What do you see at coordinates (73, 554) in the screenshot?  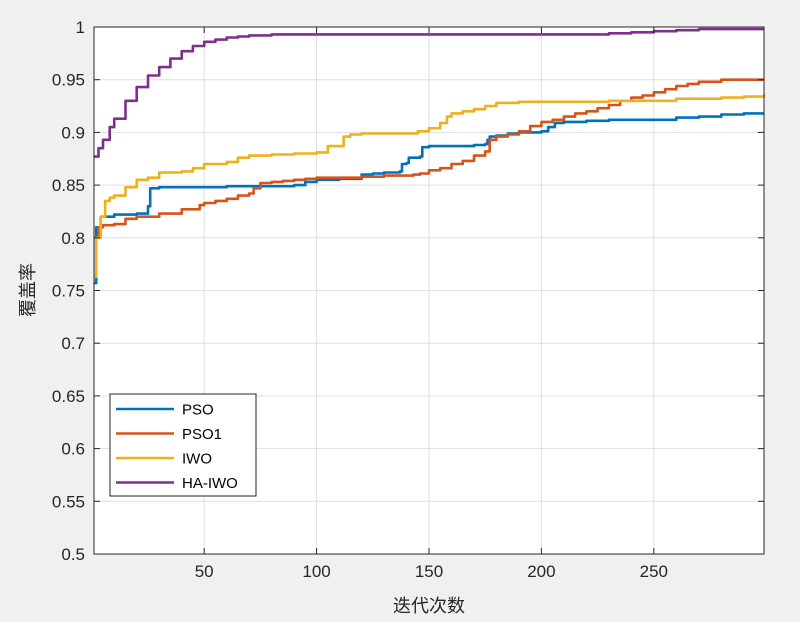 I see `y-tick-label: 0.5` at bounding box center [73, 554].